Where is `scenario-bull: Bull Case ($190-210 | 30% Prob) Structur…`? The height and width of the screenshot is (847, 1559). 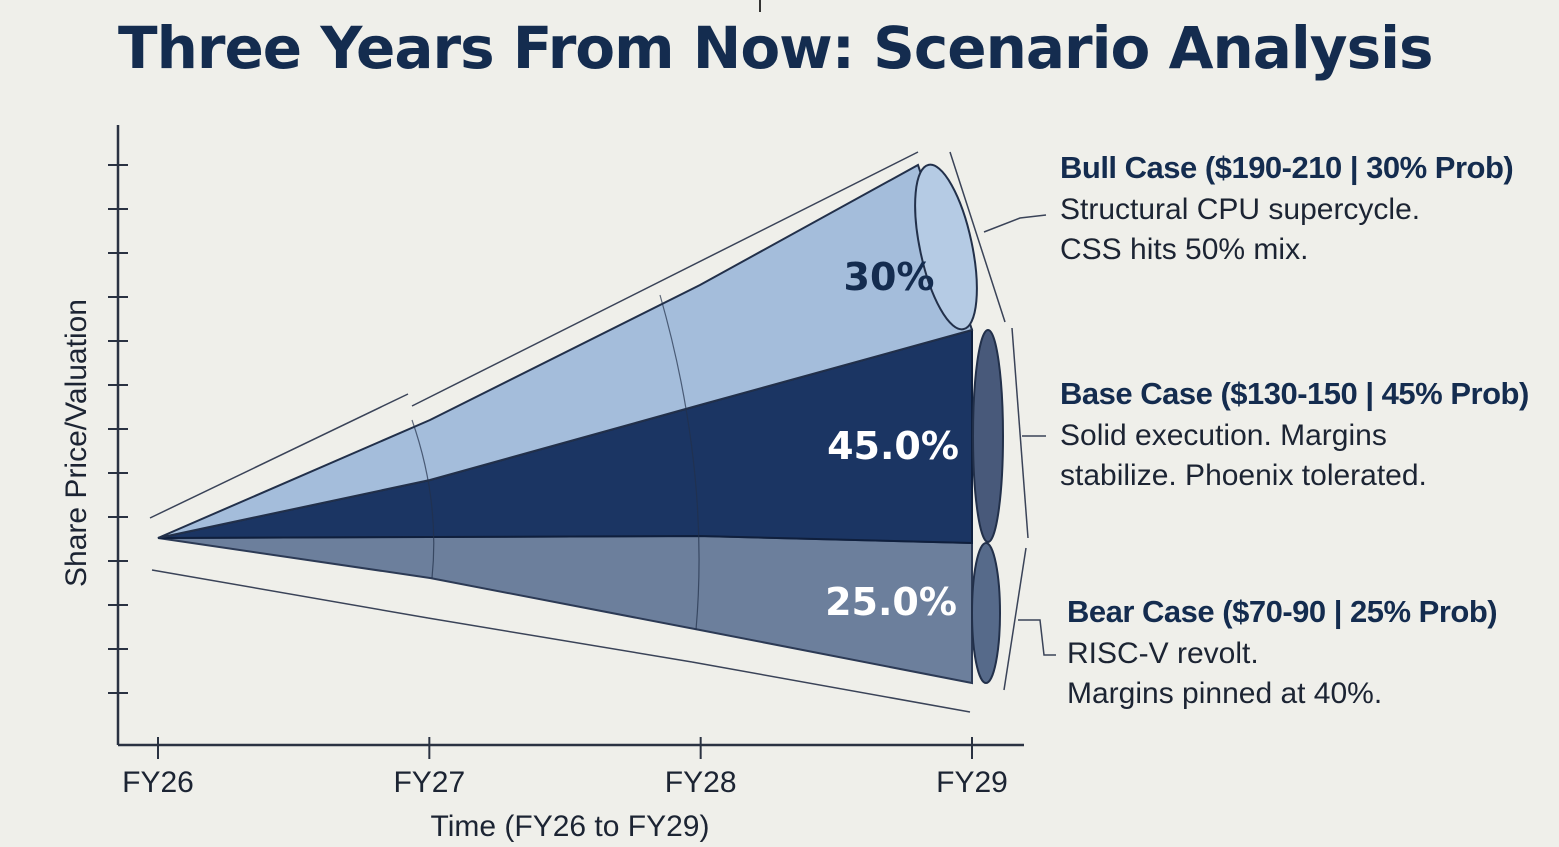
scenario-bull: Bull Case ($190-210 | 30% Prob) Structur… is located at coordinates (1287, 210).